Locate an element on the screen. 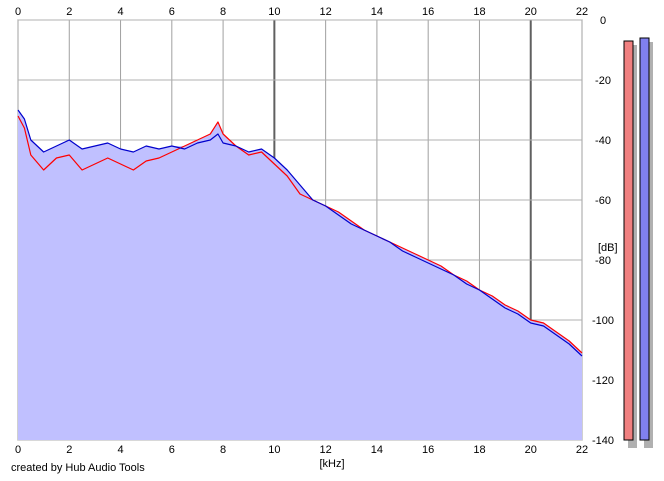 Image resolution: width=664 pixels, height=481 pixels. x-tick-label-top-11: 22 is located at coordinates (582, 12).